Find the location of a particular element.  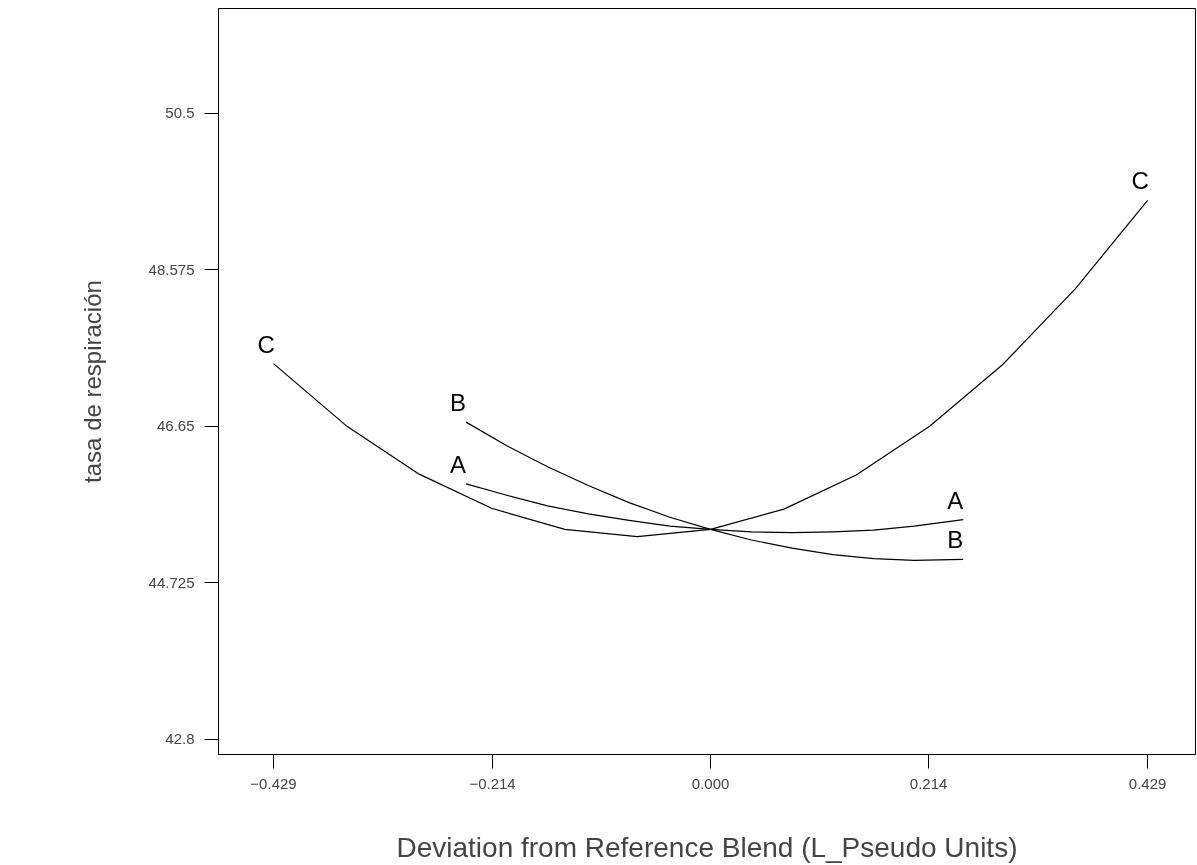

x-tick-label: −0.429 is located at coordinates (273, 783).